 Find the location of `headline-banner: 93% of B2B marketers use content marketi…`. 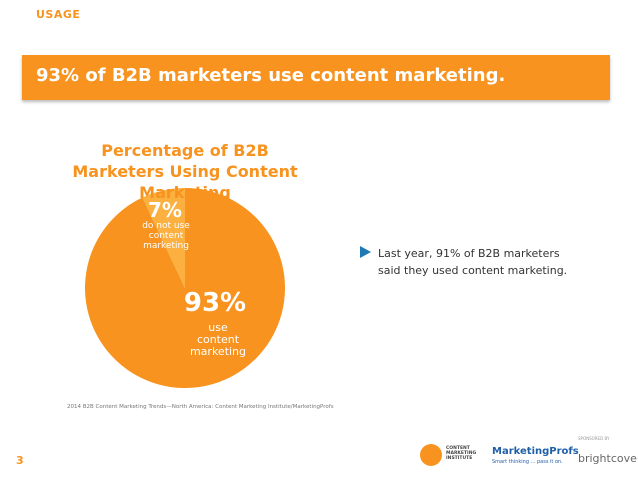

headline-banner: 93% of B2B marketers use content marketi… is located at coordinates (316, 77).